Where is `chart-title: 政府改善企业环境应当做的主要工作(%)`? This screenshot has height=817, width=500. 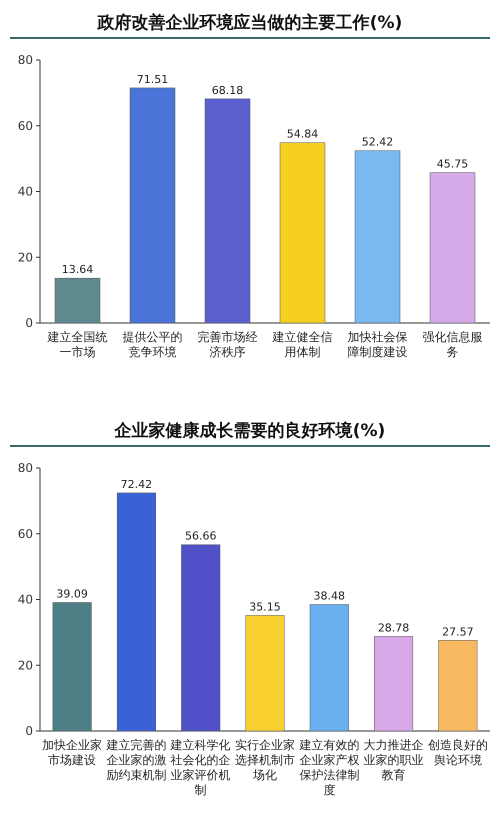
chart-title: 政府改善企业环境应当做的主要工作(%) is located at coordinates (249, 22).